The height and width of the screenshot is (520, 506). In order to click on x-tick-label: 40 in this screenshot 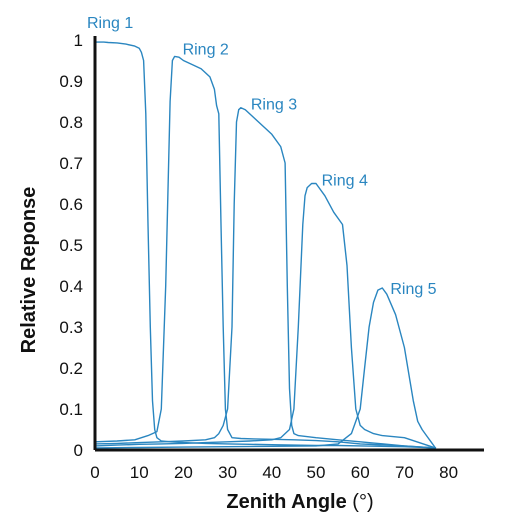, I will do `click(271, 472)`.